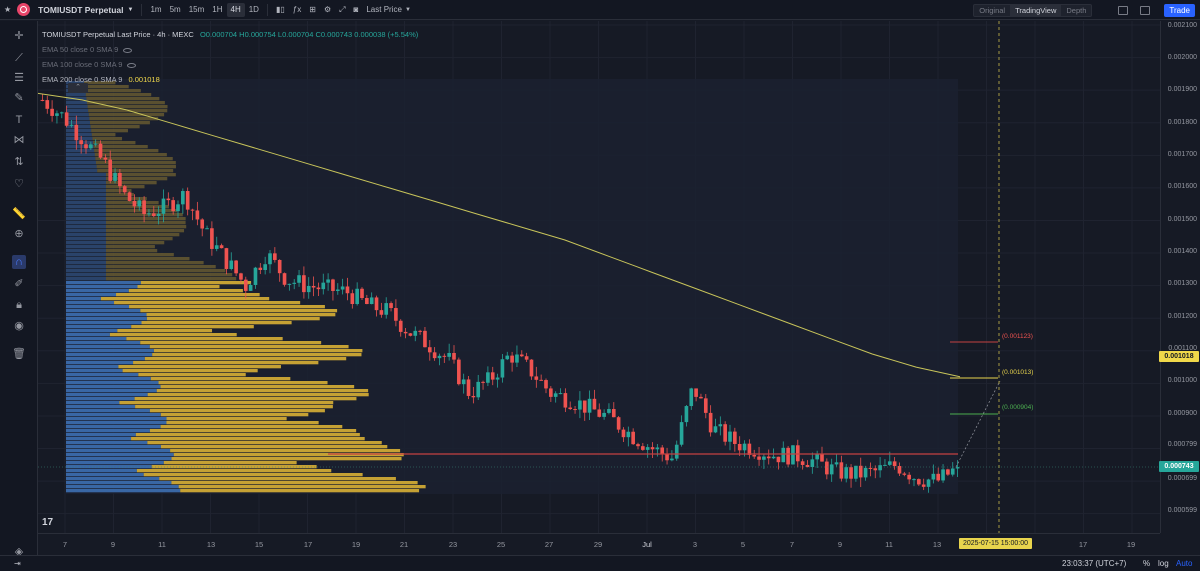 This screenshot has width=1200, height=571. What do you see at coordinates (230, 49) in the screenshot?
I see `legend-ema50: EMA 50 close 0 SMA 9` at bounding box center [230, 49].